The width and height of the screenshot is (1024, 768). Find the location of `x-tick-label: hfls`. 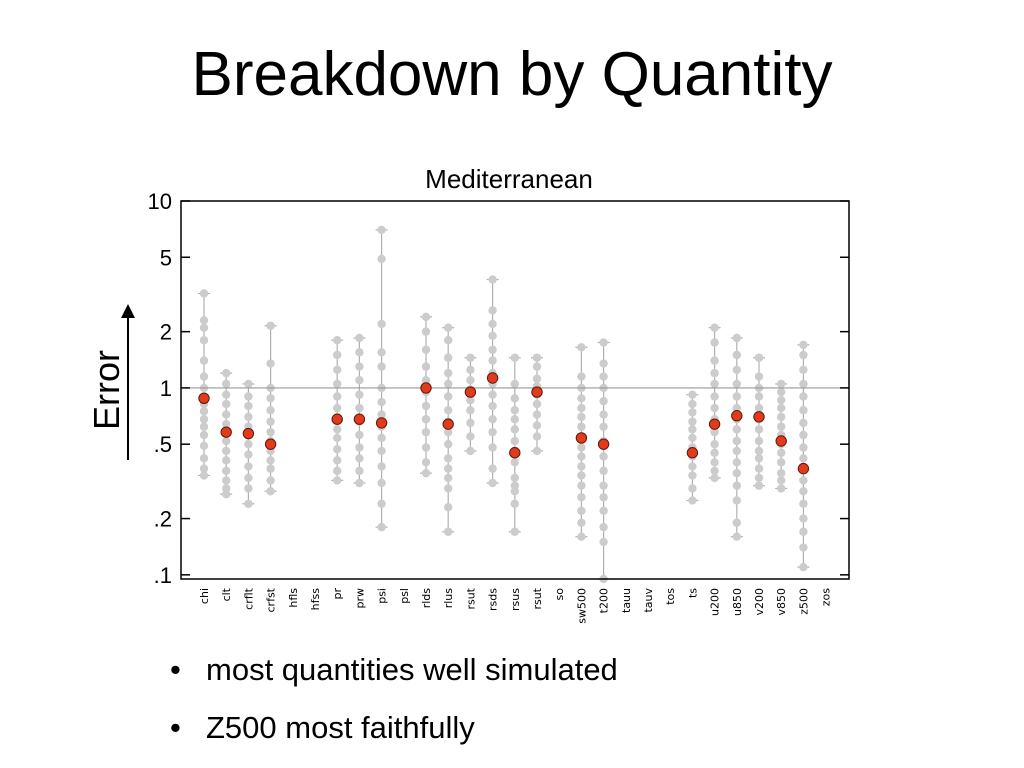

x-tick-label: hfls is located at coordinates (293, 598).